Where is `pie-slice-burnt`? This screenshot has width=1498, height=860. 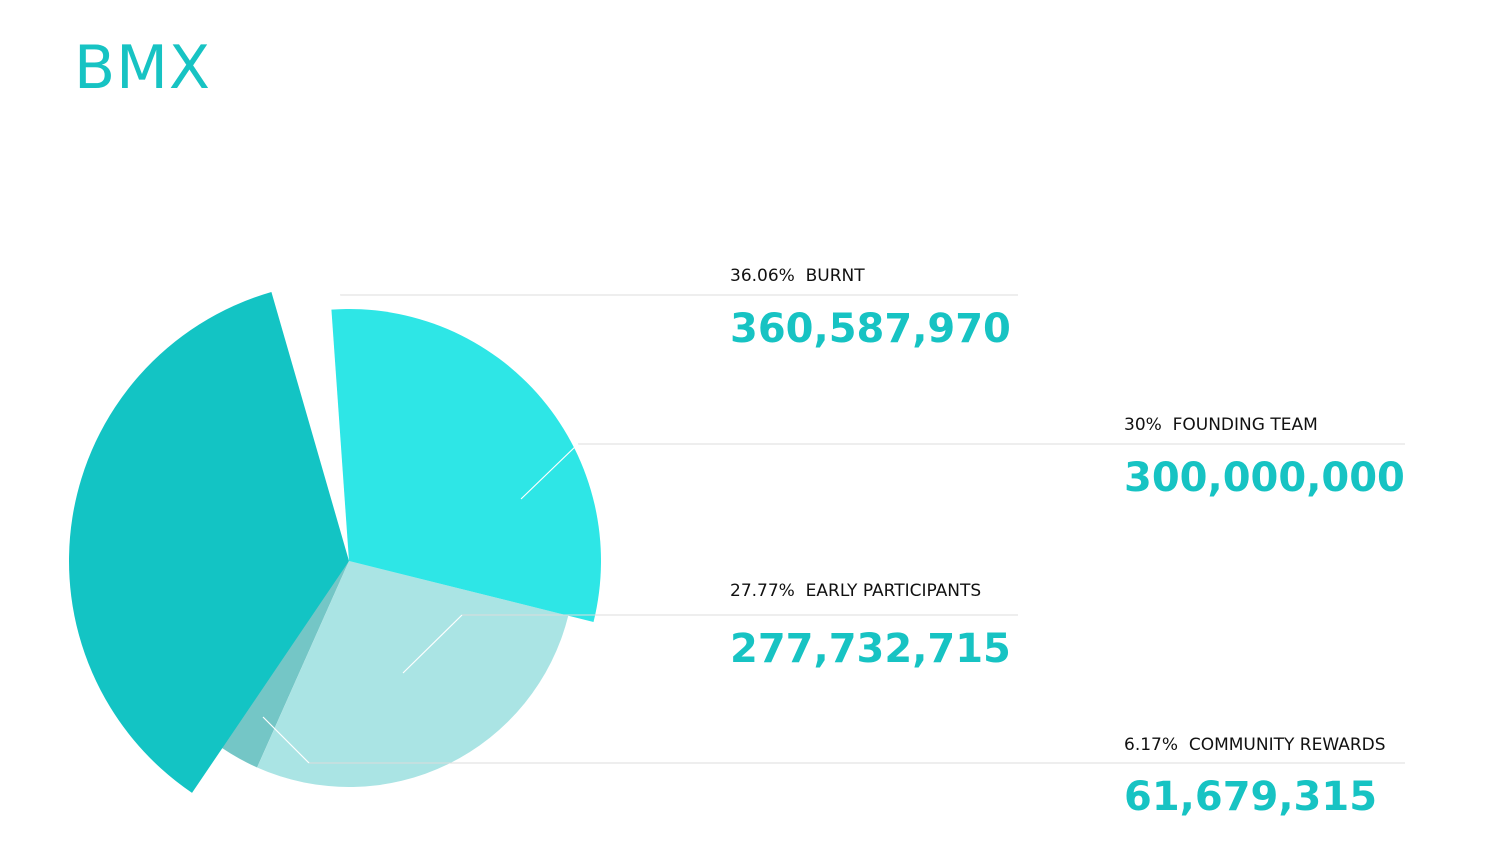 pie-slice-burnt is located at coordinates (209, 542).